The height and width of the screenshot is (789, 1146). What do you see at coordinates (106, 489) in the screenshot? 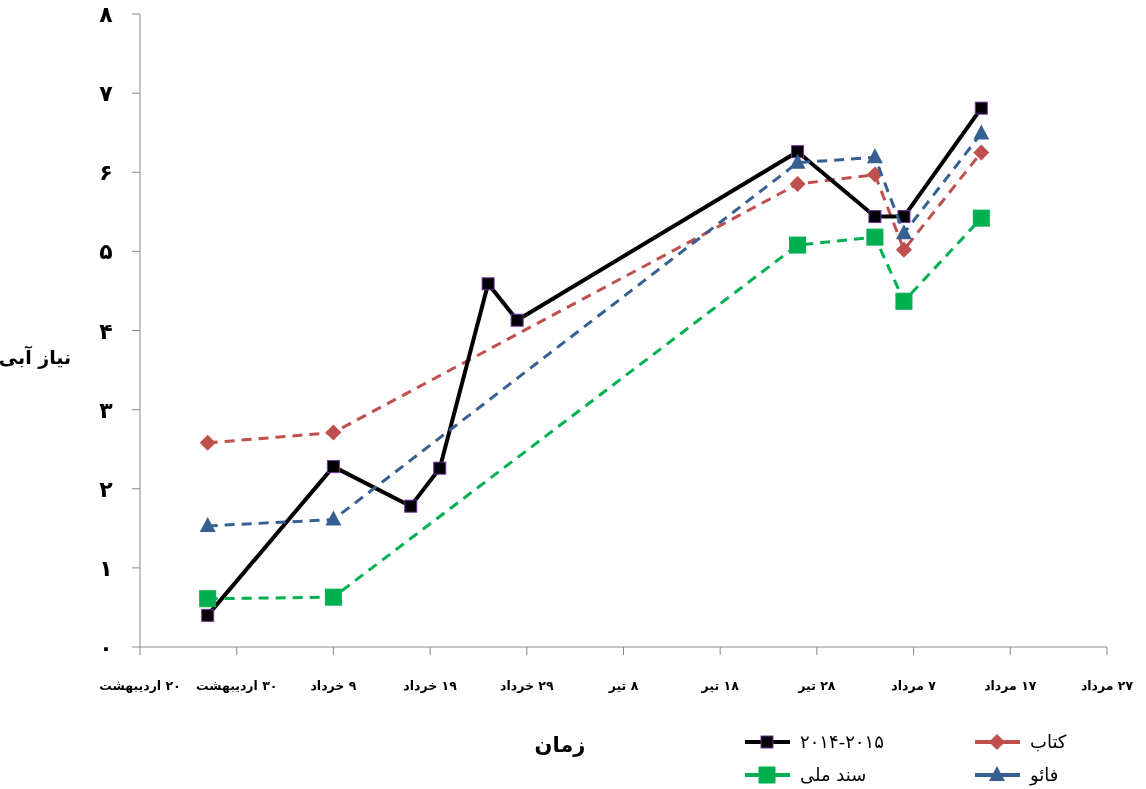
I see `y-tick-label: ۲` at bounding box center [106, 489].